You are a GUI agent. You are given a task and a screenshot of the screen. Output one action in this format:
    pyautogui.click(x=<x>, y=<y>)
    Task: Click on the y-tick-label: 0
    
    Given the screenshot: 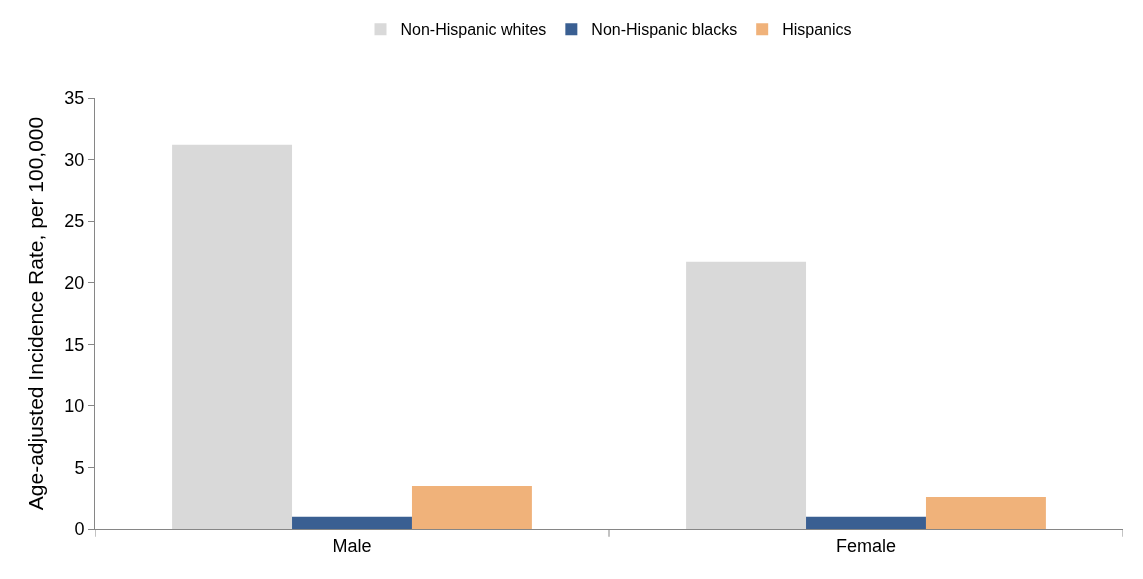 What is the action you would take?
    pyautogui.click(x=79, y=529)
    